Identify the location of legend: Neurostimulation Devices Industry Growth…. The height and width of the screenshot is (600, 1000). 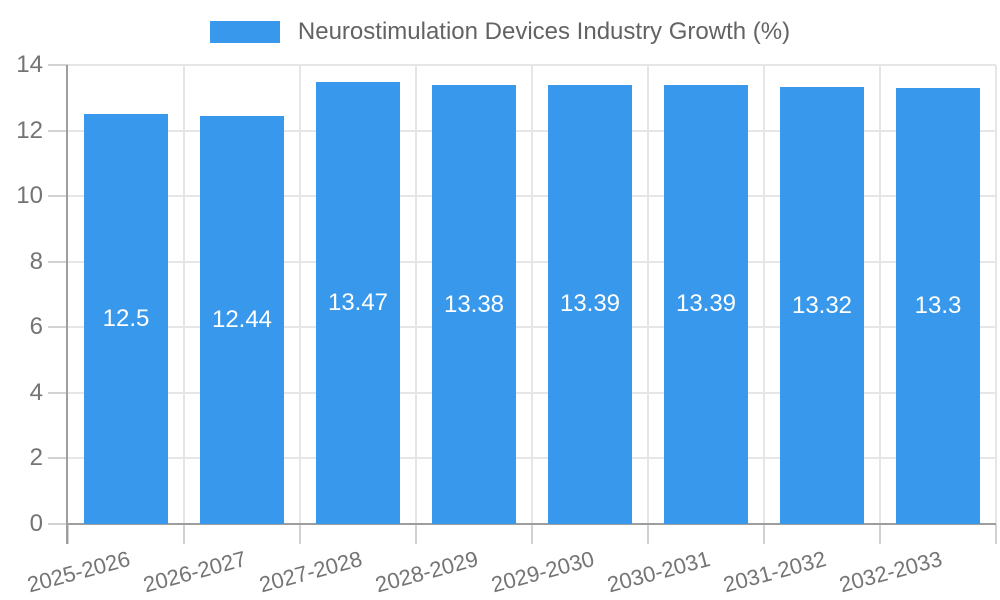
(500, 32).